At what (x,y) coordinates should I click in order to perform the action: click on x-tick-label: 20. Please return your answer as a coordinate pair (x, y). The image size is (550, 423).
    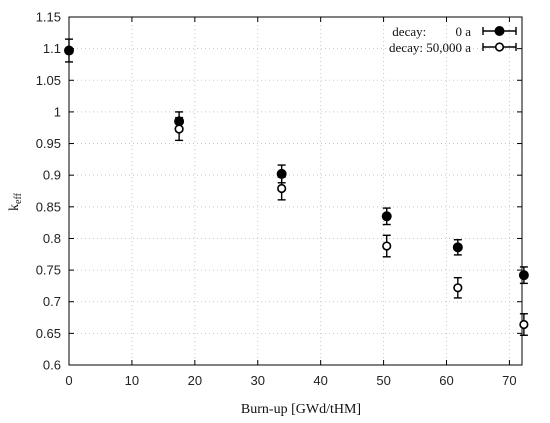
    Looking at the image, I should click on (195, 380).